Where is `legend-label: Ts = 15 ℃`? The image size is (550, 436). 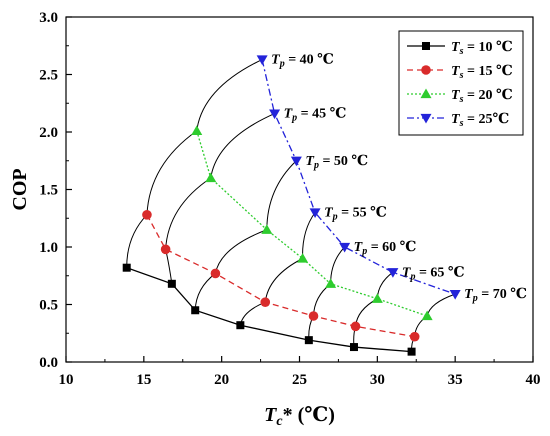
legend-label: Ts = 15 ℃ is located at coordinates (482, 72).